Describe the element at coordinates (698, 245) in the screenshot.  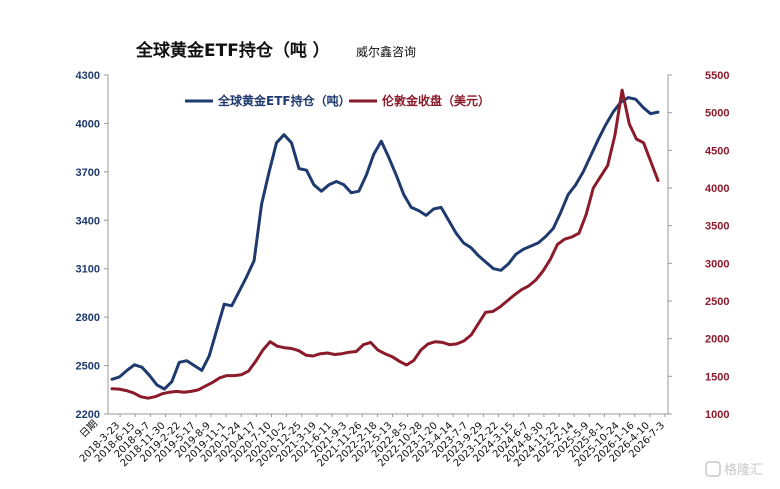
I see `right-axis: 1000 1500 2000 2500 3000 3500 4000 4500 5000 5500` at that location.